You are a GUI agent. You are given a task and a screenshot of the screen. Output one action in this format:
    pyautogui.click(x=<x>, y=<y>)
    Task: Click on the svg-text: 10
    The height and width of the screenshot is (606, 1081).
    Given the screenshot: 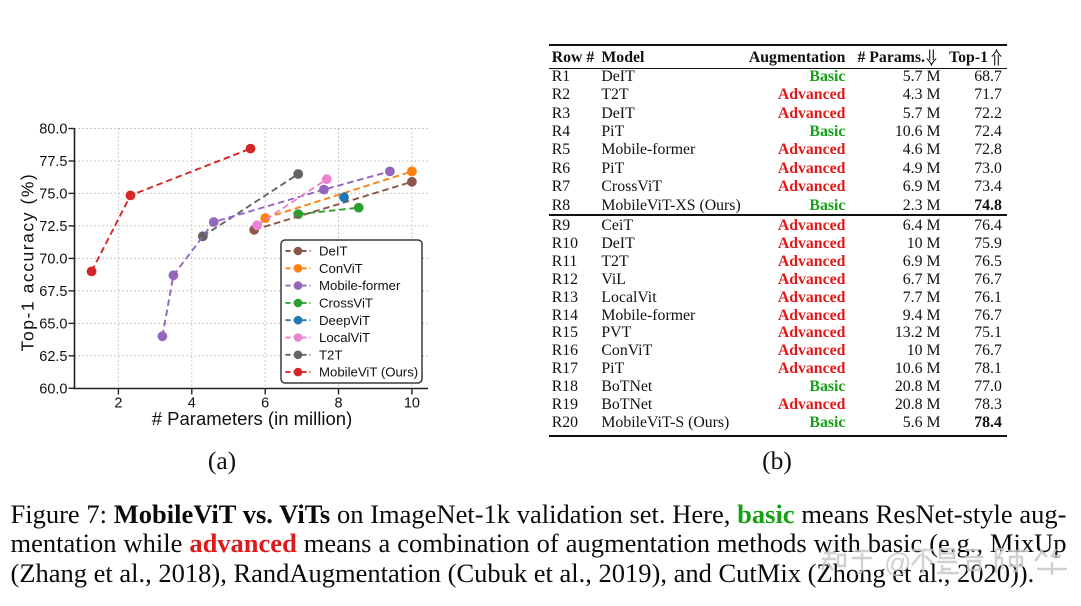 What is the action you would take?
    pyautogui.click(x=412, y=404)
    